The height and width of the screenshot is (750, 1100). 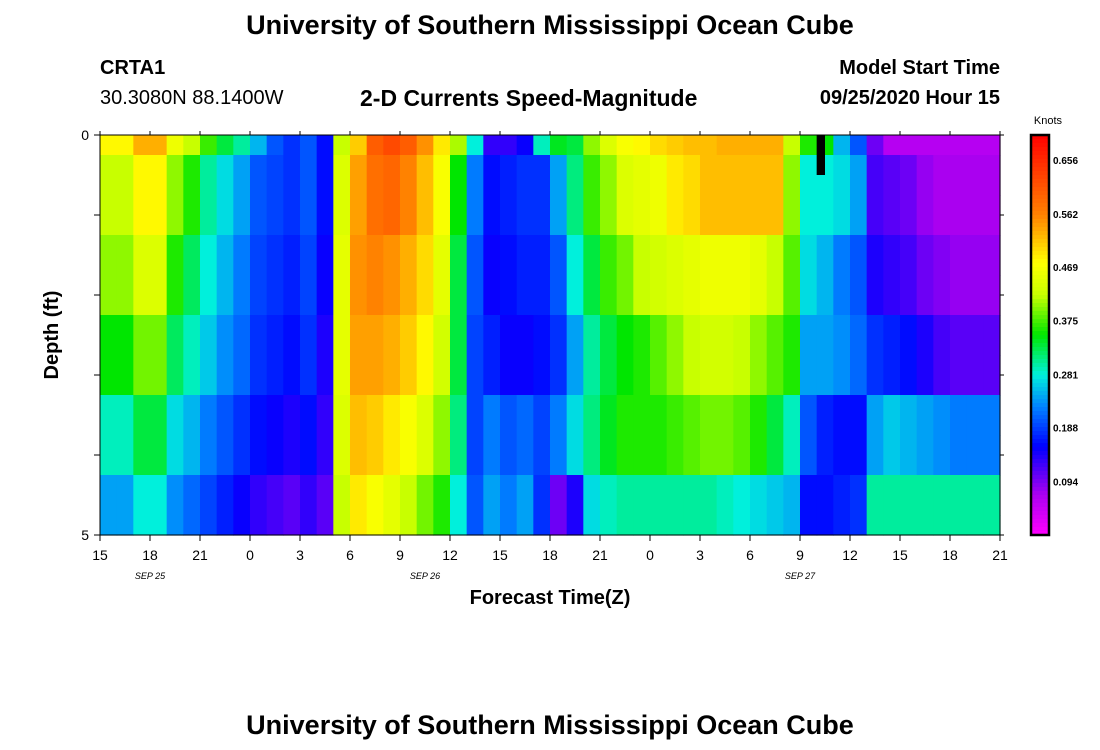 I want to click on y-tick-label: 5, so click(x=85, y=535).